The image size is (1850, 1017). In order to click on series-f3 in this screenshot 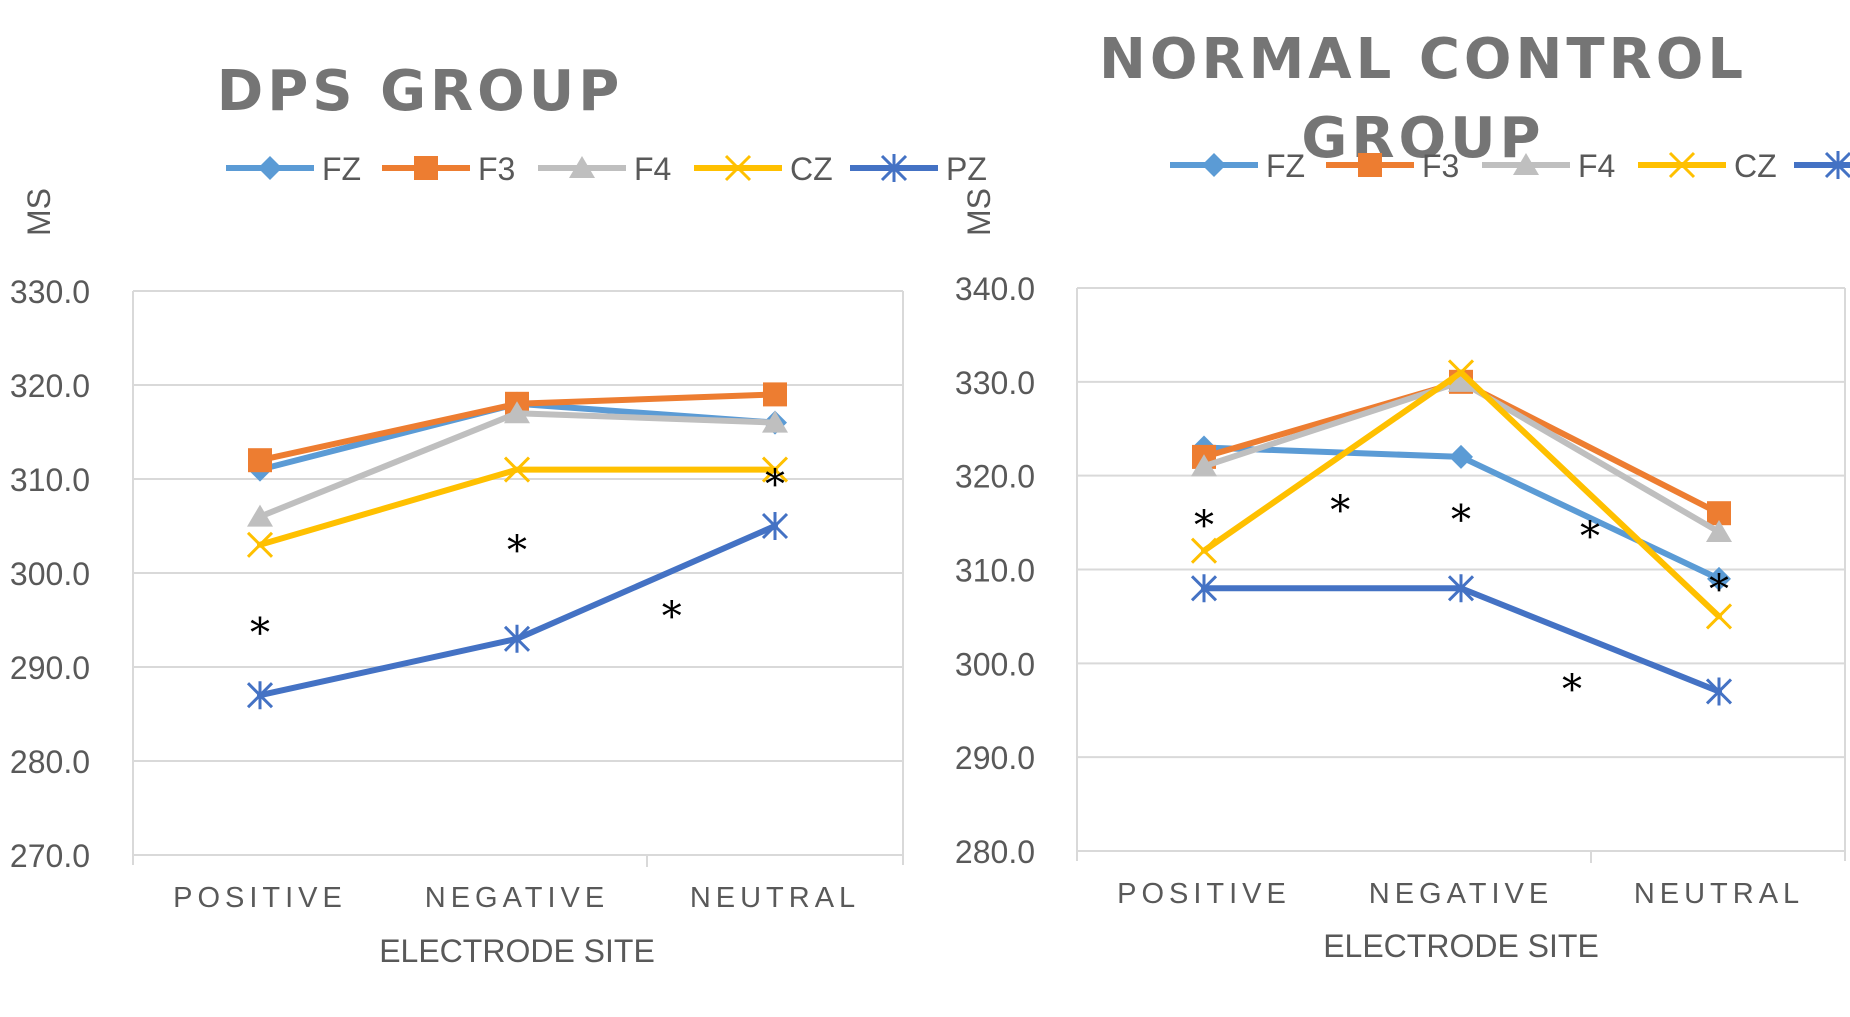, I will do `click(517, 427)`.